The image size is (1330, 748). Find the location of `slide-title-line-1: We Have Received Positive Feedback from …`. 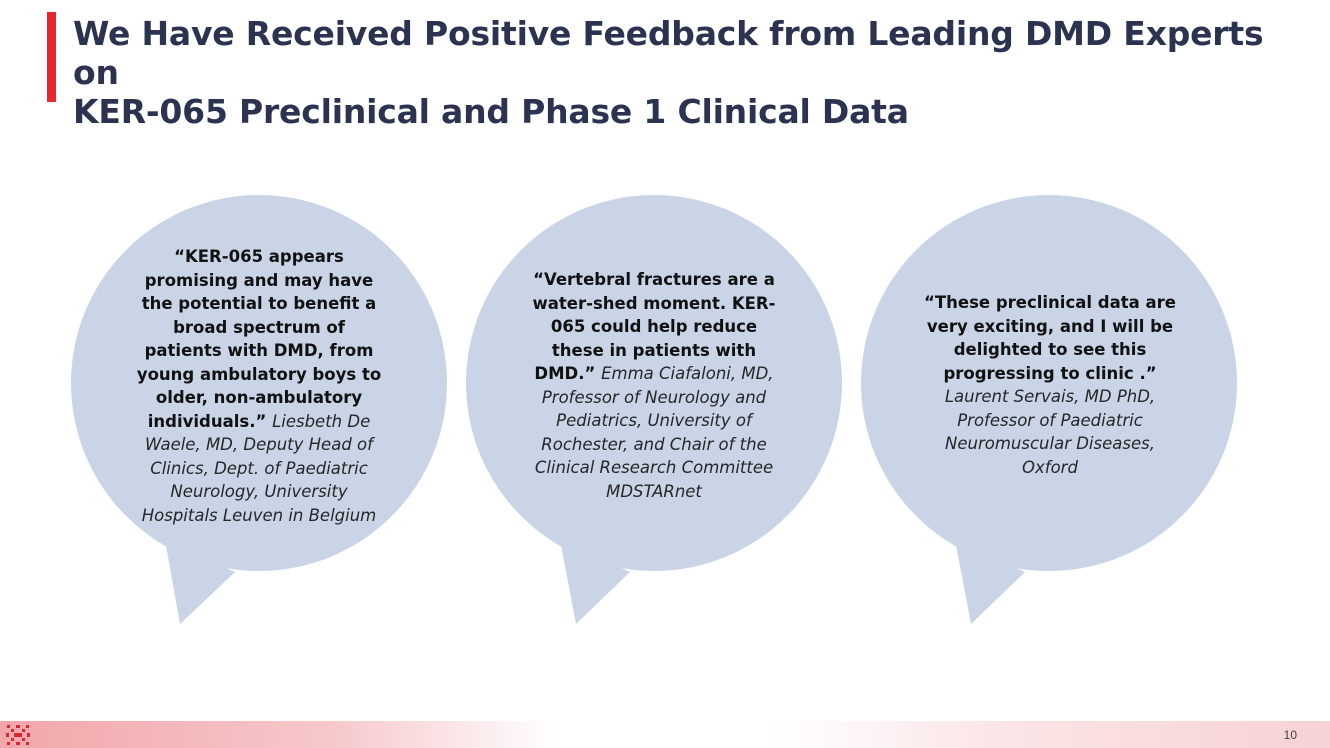

slide-title-line-1: We Have Received Positive Feedback from … is located at coordinates (668, 53).